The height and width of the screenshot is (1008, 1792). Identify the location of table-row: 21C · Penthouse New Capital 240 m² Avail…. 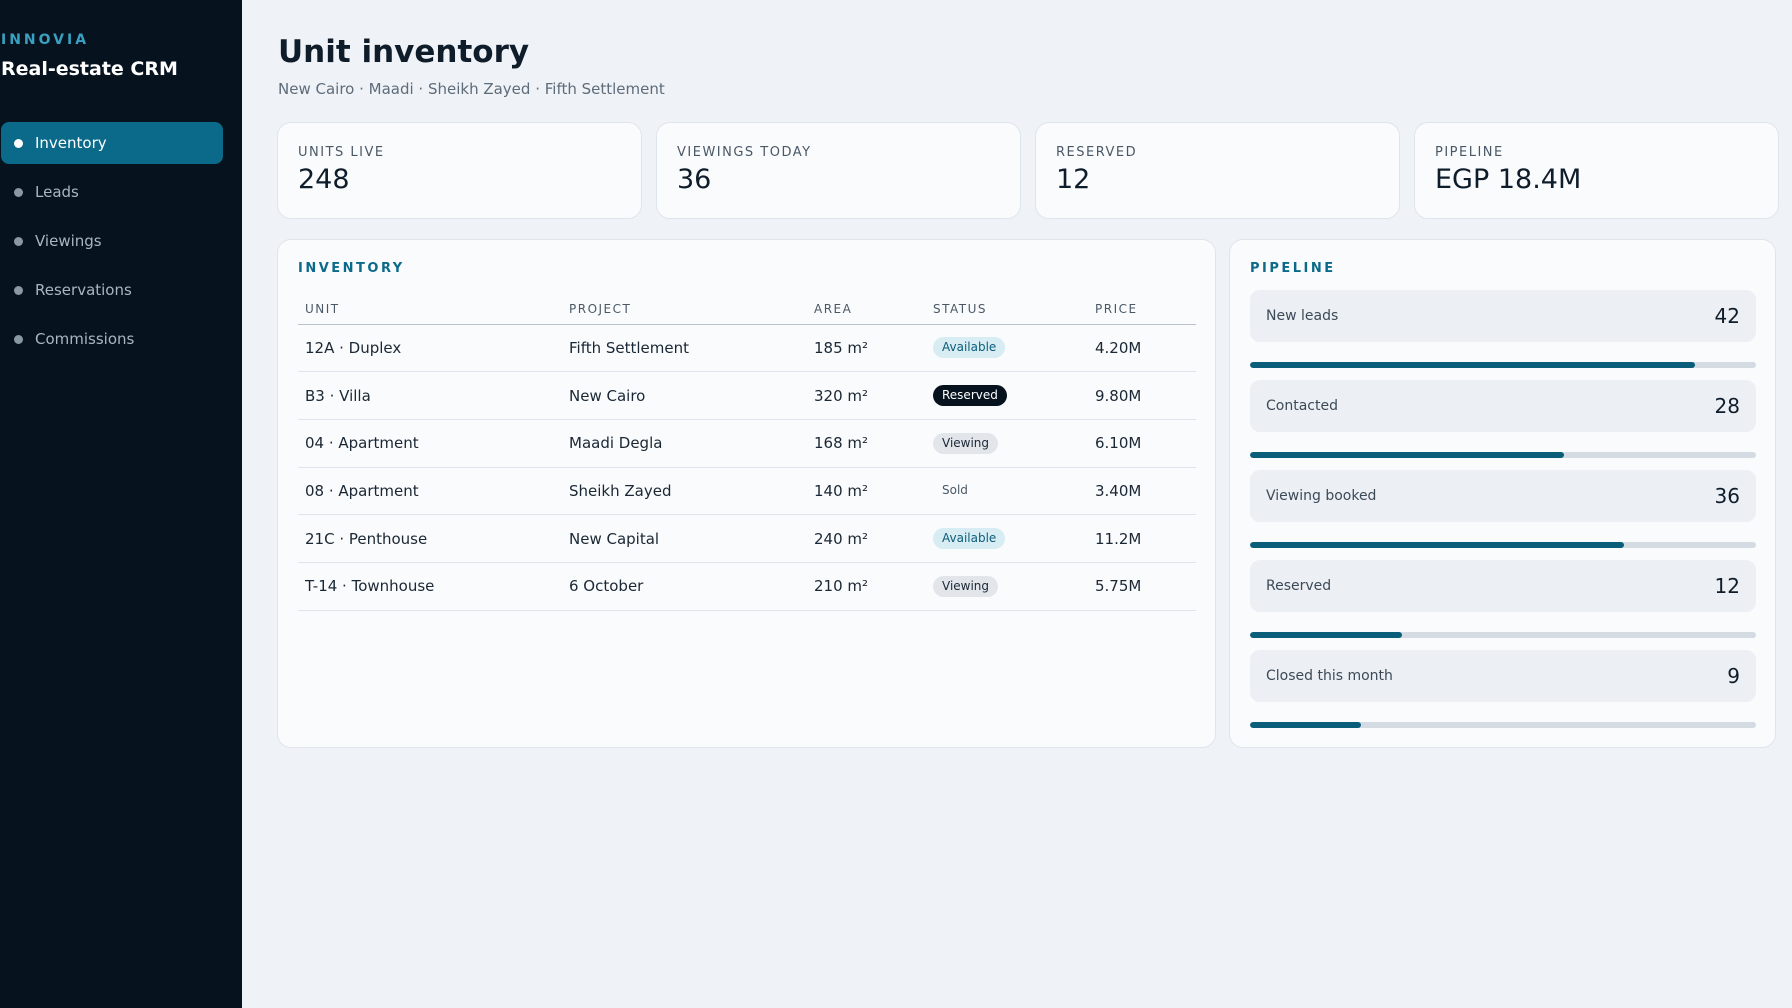
(747, 538).